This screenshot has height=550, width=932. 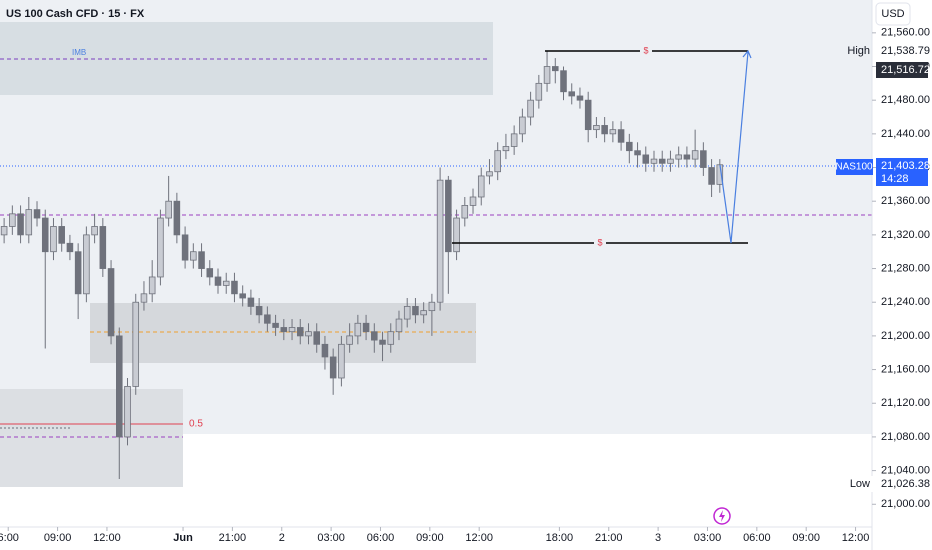 What do you see at coordinates (9, 538) in the screenshot?
I see `x-tick-label: 6:00` at bounding box center [9, 538].